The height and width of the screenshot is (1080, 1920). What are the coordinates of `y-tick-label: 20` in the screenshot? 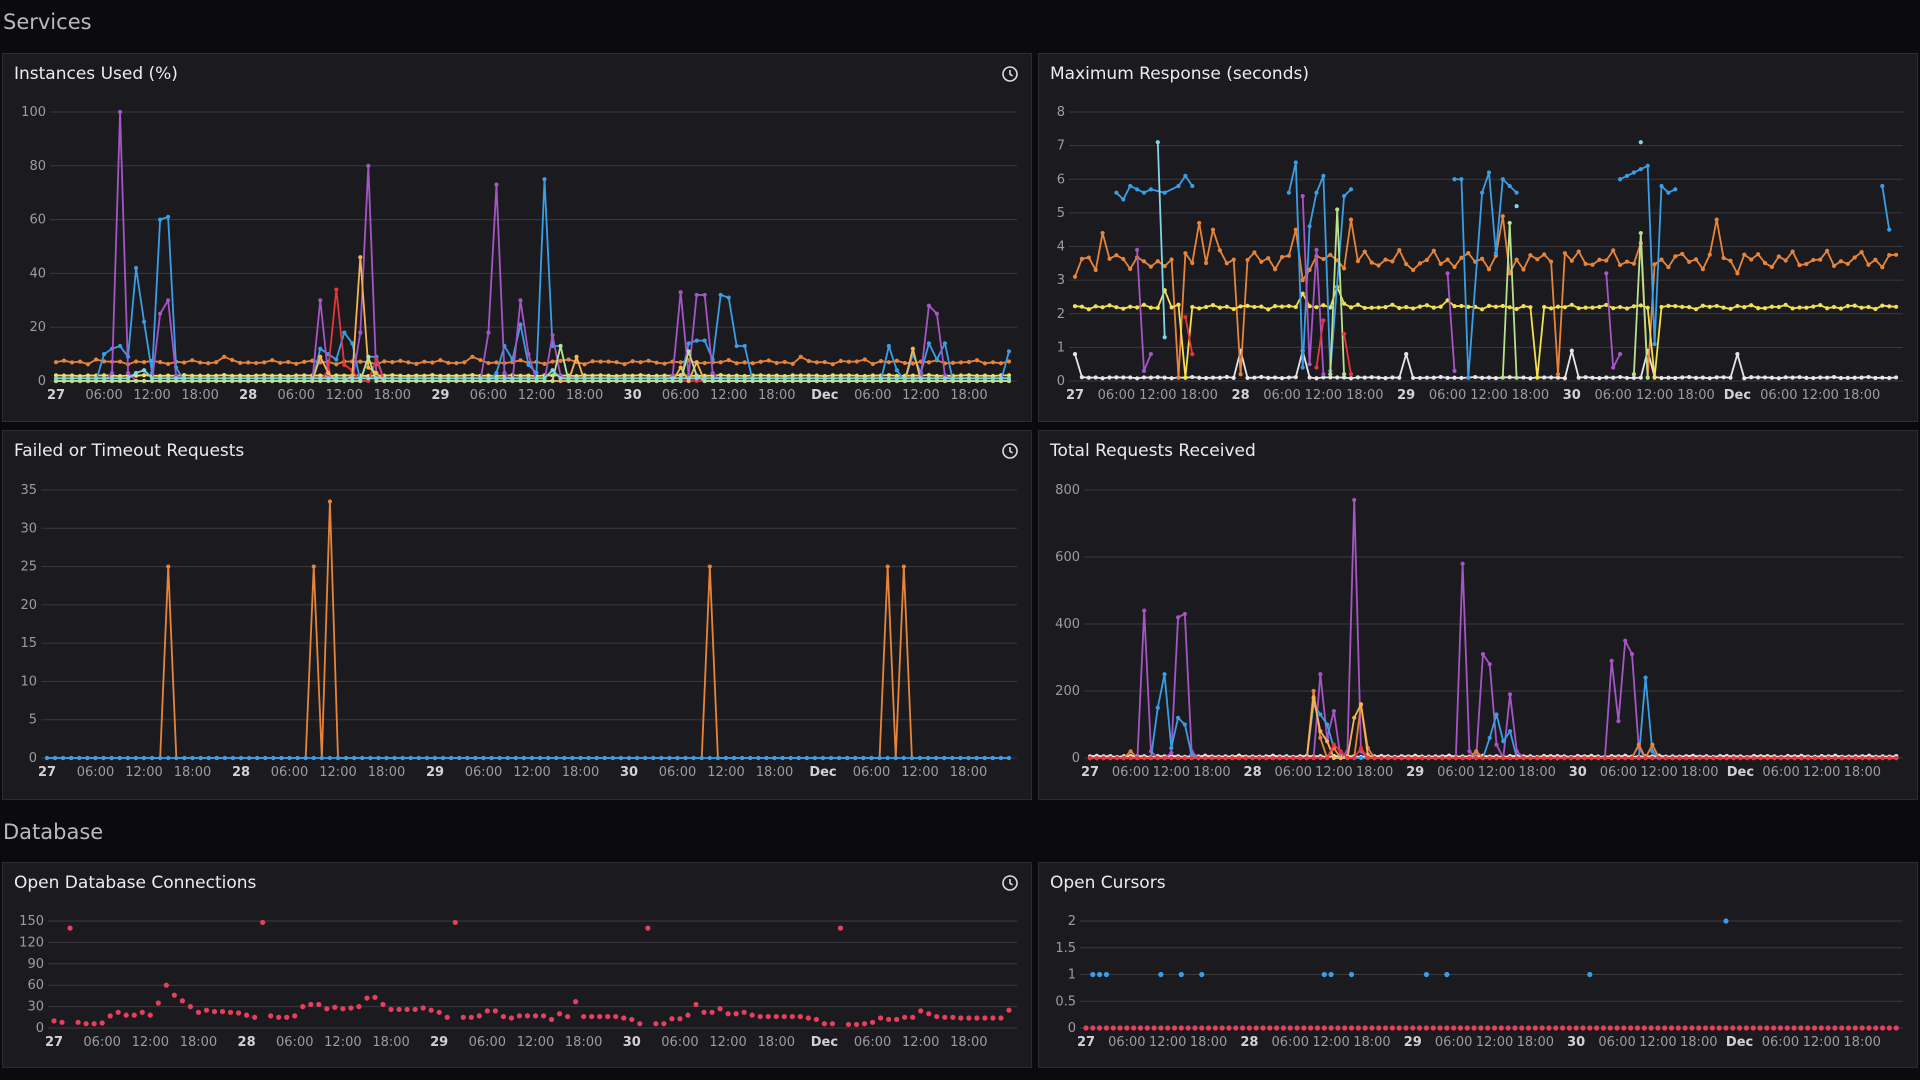 It's located at (28, 605).